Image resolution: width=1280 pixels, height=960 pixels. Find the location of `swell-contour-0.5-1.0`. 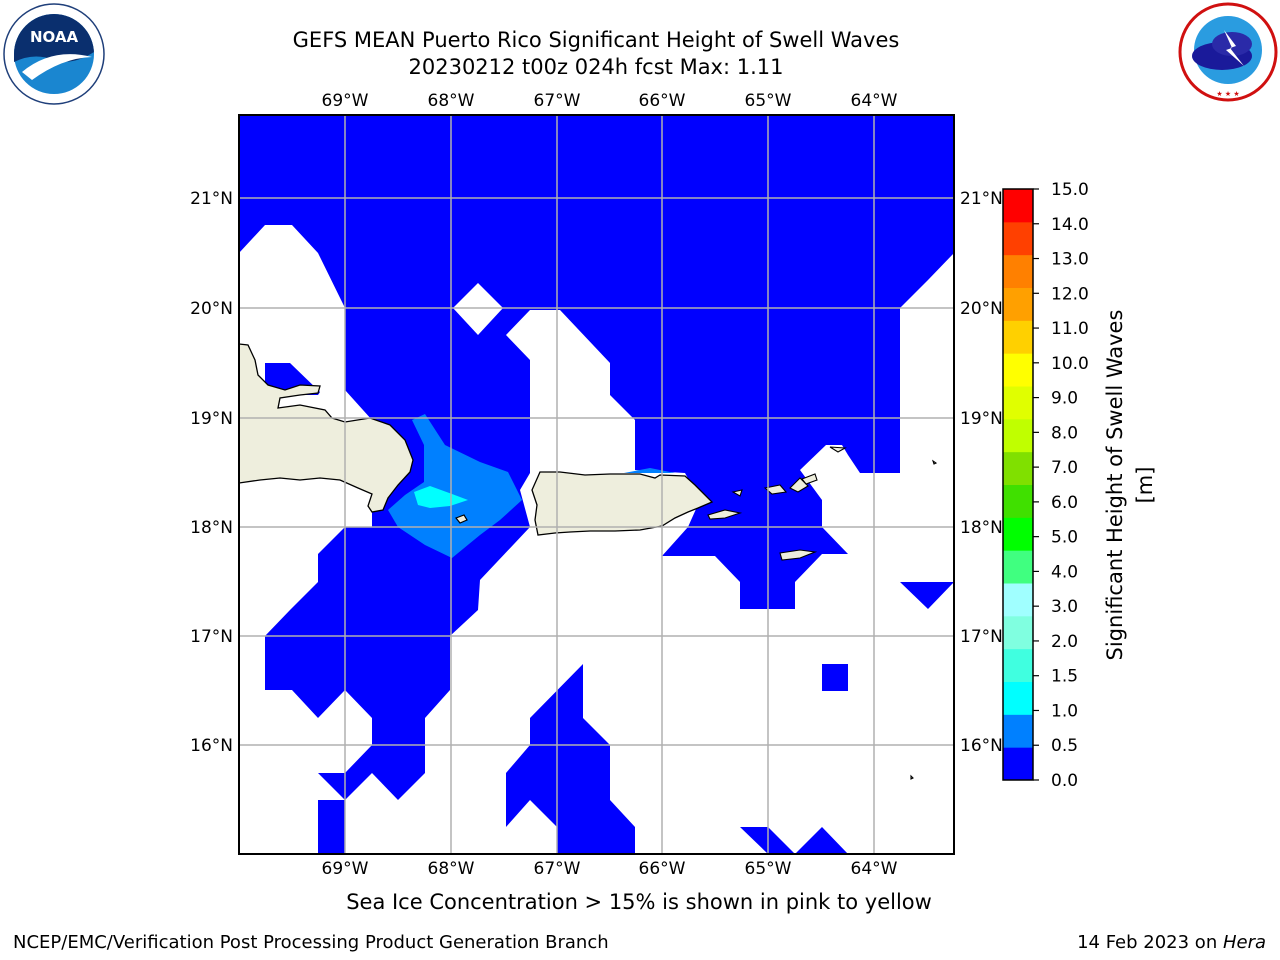

swell-contour-0.5-1.0 is located at coordinates (455, 486).